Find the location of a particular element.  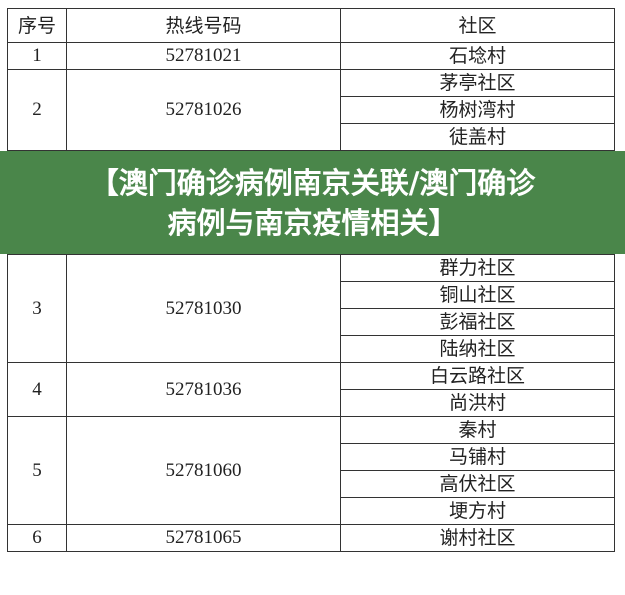

community-name: 石埝村 is located at coordinates (477, 56).